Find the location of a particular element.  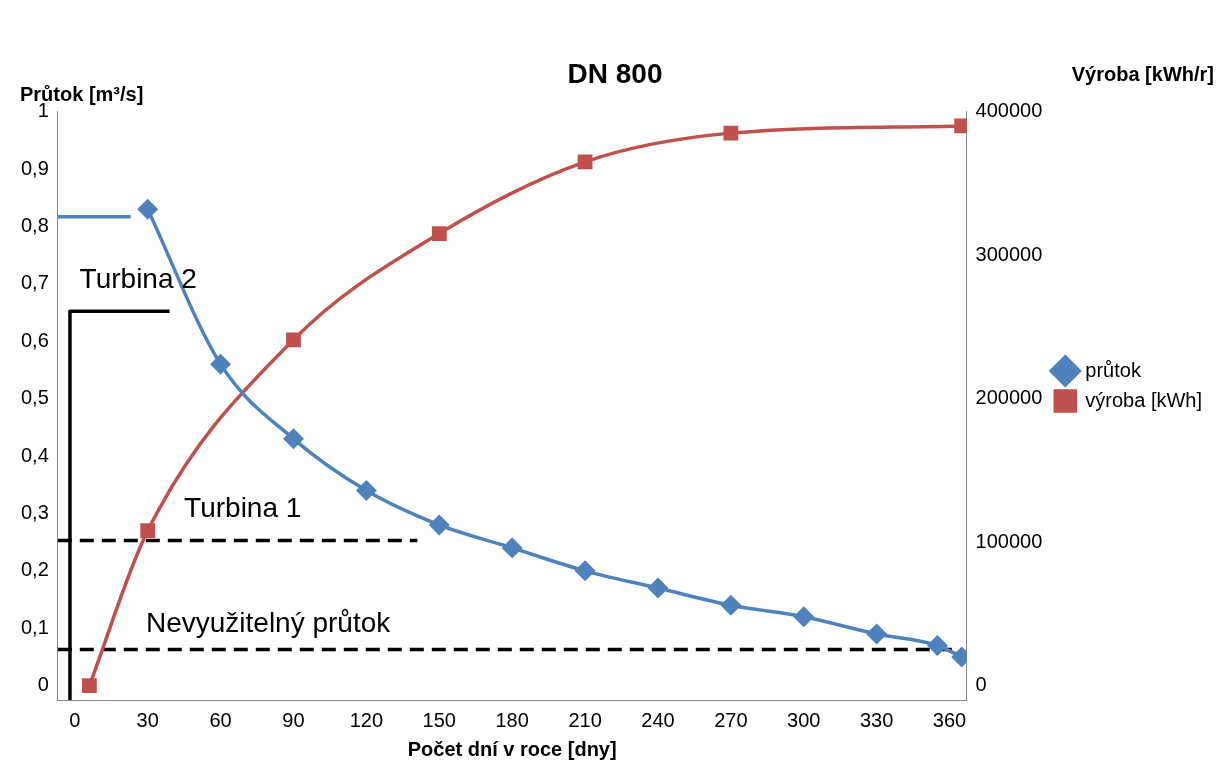

x-tick-label: 150 is located at coordinates (439, 719).